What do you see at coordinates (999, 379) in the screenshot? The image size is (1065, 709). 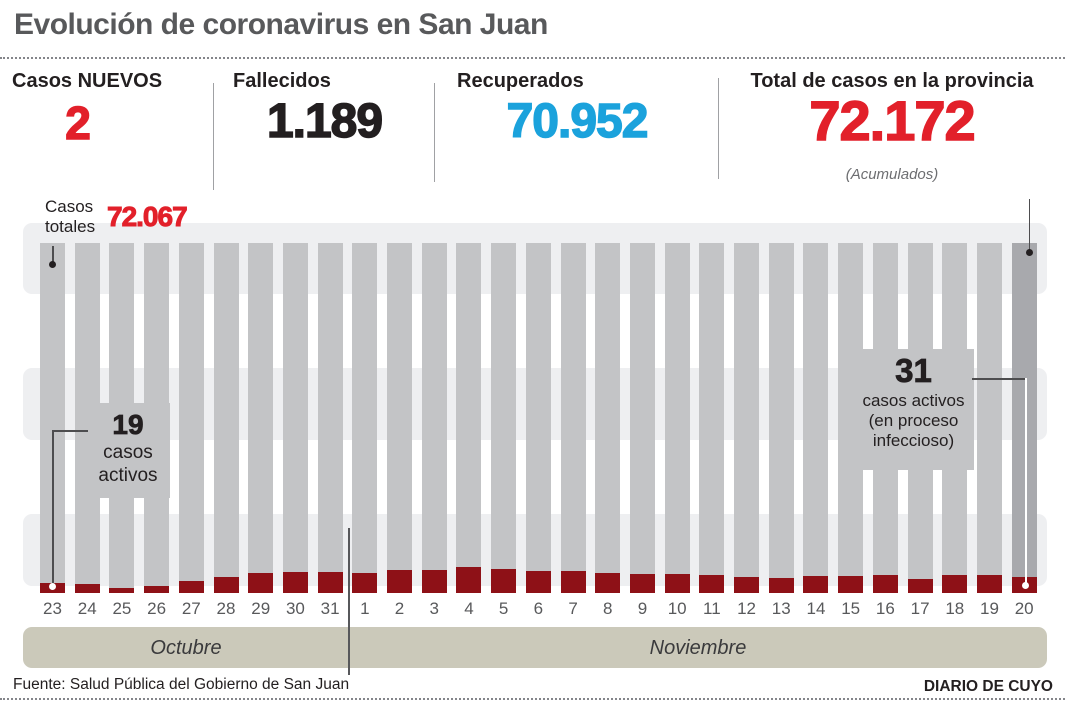 I see `callout31-hline` at bounding box center [999, 379].